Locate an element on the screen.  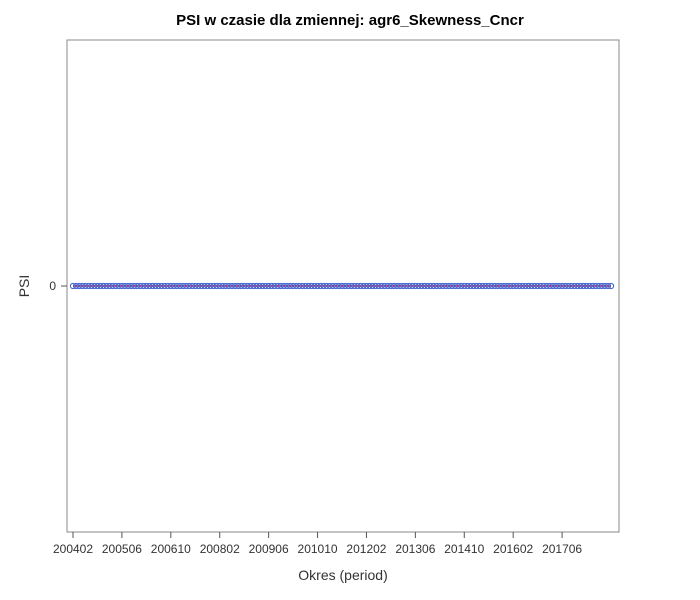
series-layer is located at coordinates (342, 286).